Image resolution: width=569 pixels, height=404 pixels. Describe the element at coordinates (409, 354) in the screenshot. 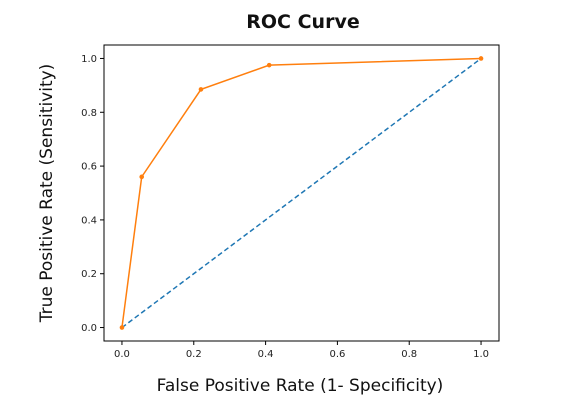

I see `x-tick-label: 0.8` at that location.